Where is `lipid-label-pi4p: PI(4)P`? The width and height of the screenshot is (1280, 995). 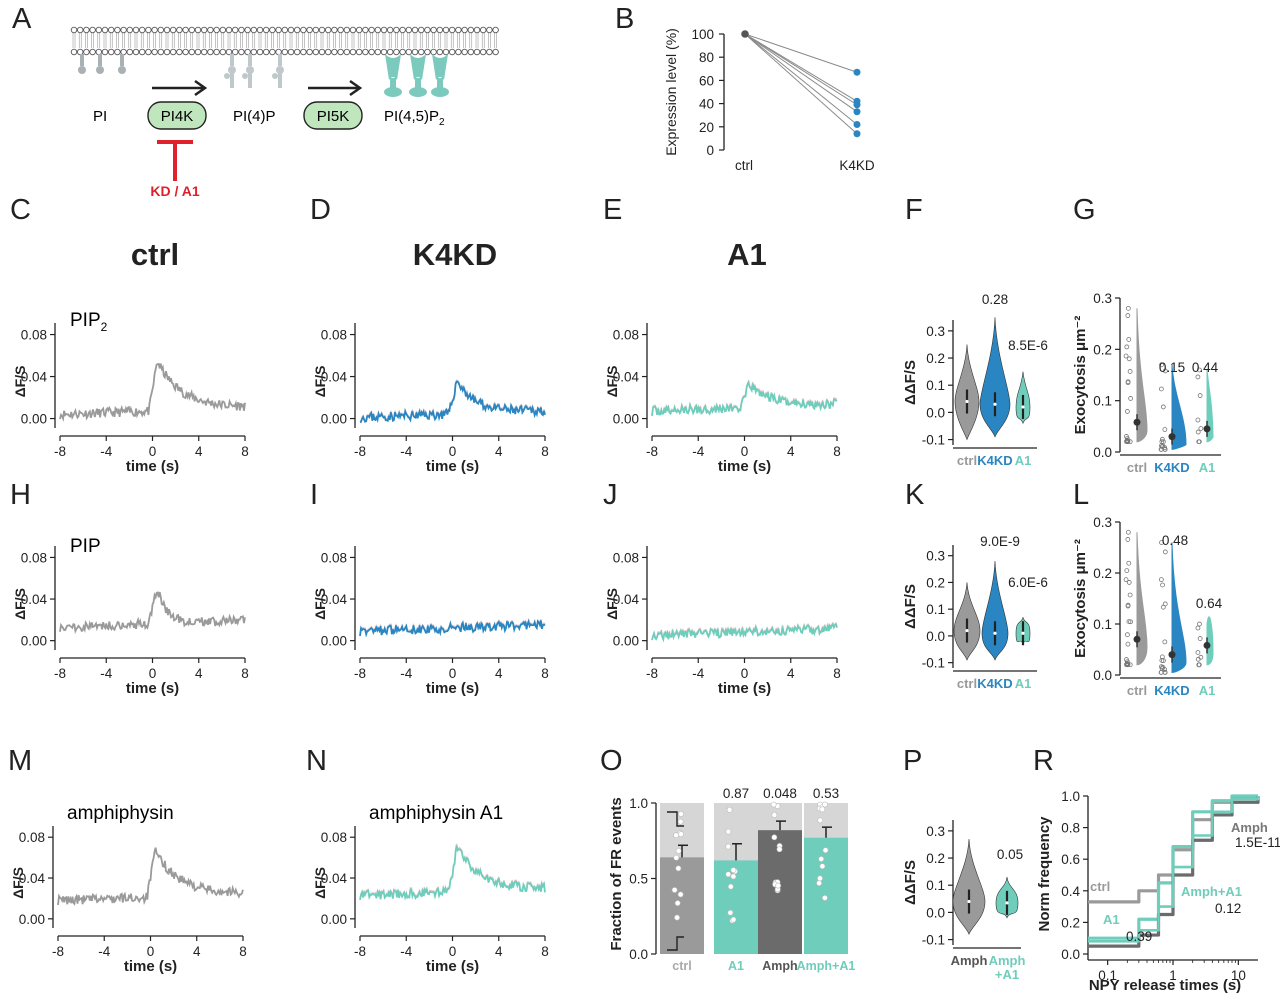
lipid-label-pi4p: PI(4)P is located at coordinates (254, 116).